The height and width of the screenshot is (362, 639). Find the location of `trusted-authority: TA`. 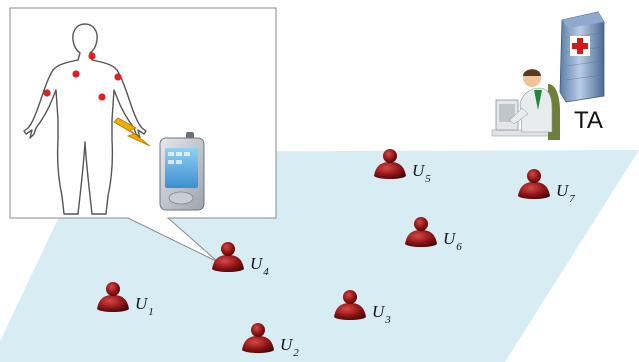

trusted-authority: TA is located at coordinates (548, 75).